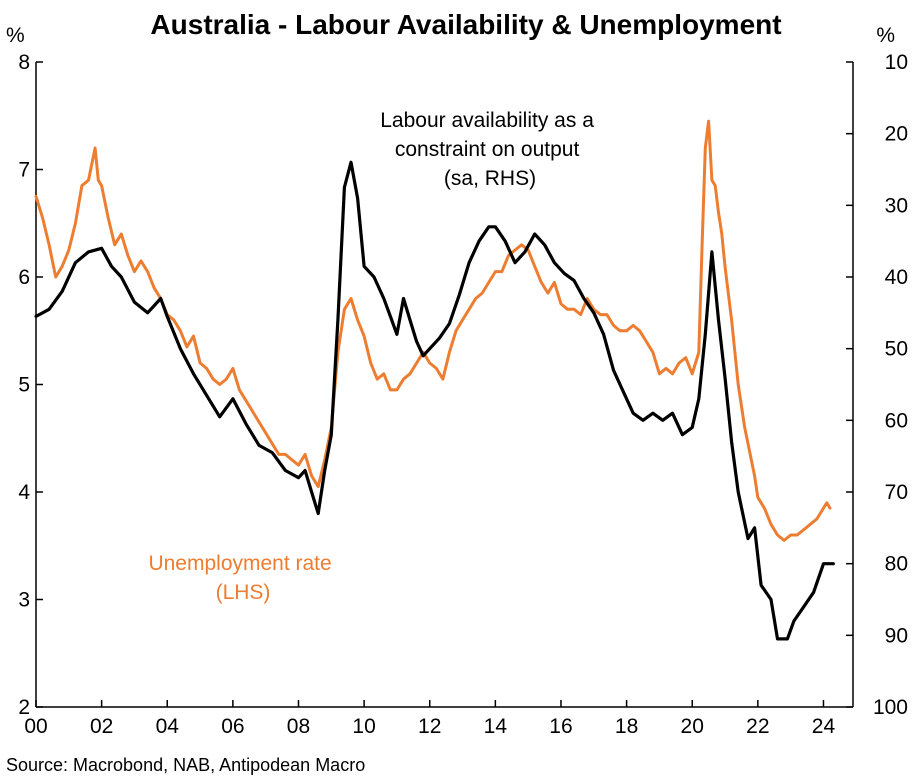 Image resolution: width=922 pixels, height=777 pixels. Describe the element at coordinates (168, 726) in the screenshot. I see `x-tick-label: 04` at that location.